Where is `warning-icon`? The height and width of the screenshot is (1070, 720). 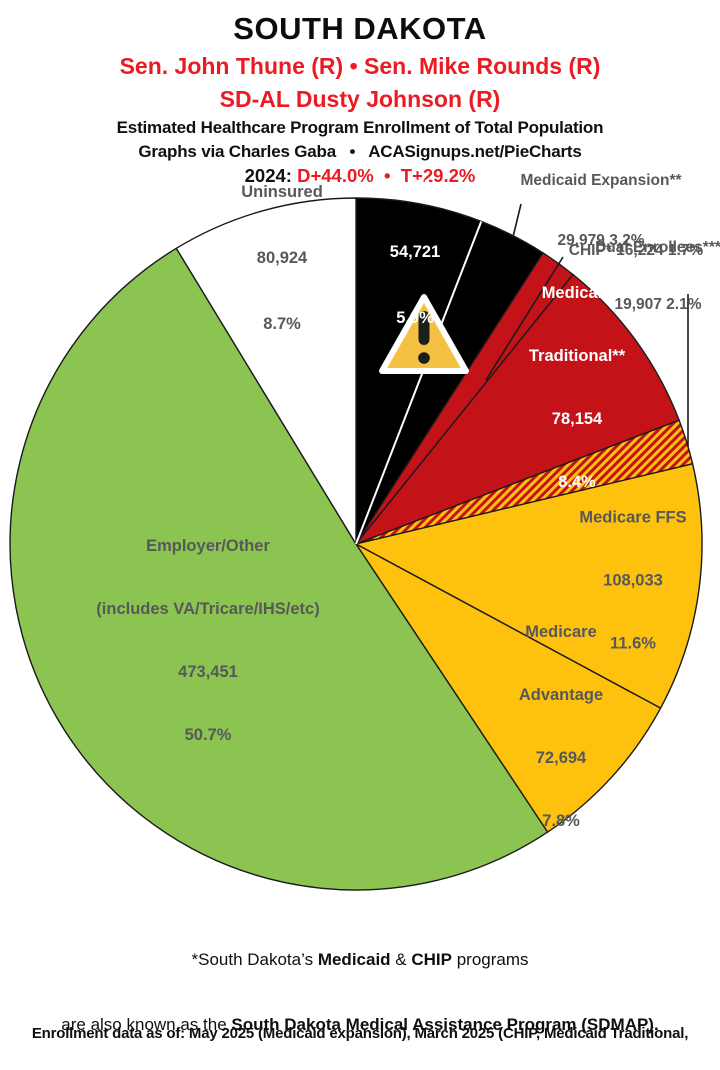
warning-icon is located at coordinates (424, 334).